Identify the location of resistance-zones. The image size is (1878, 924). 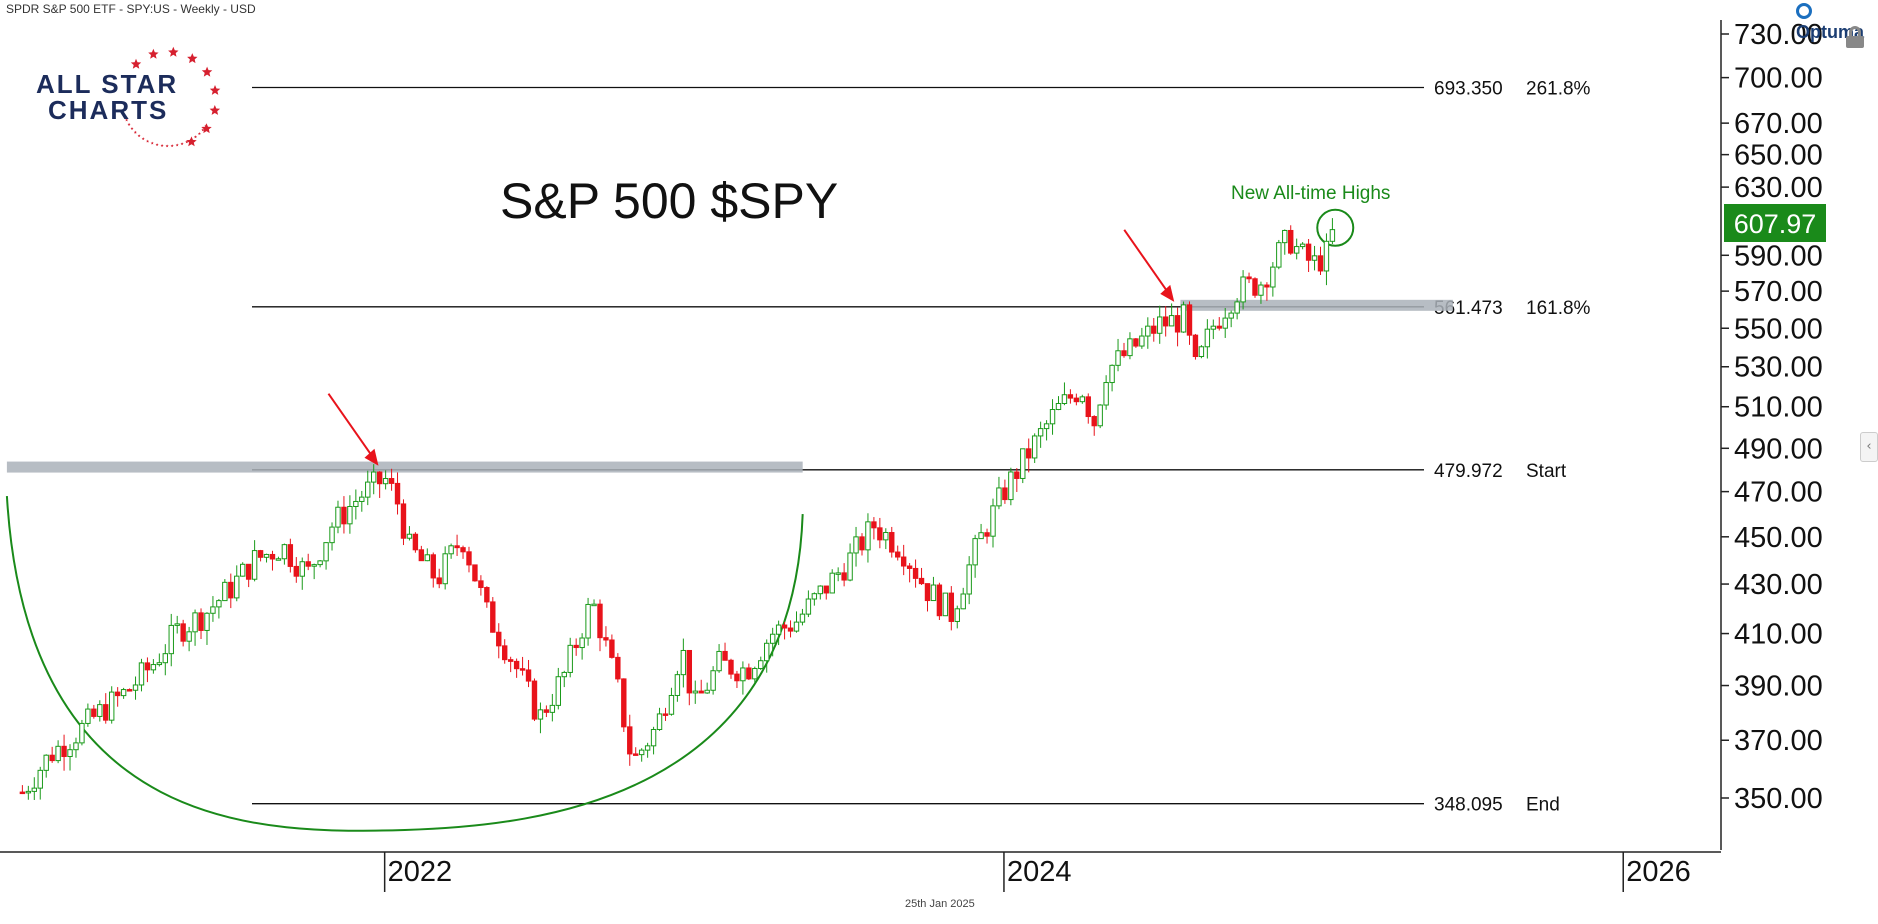
(729, 386).